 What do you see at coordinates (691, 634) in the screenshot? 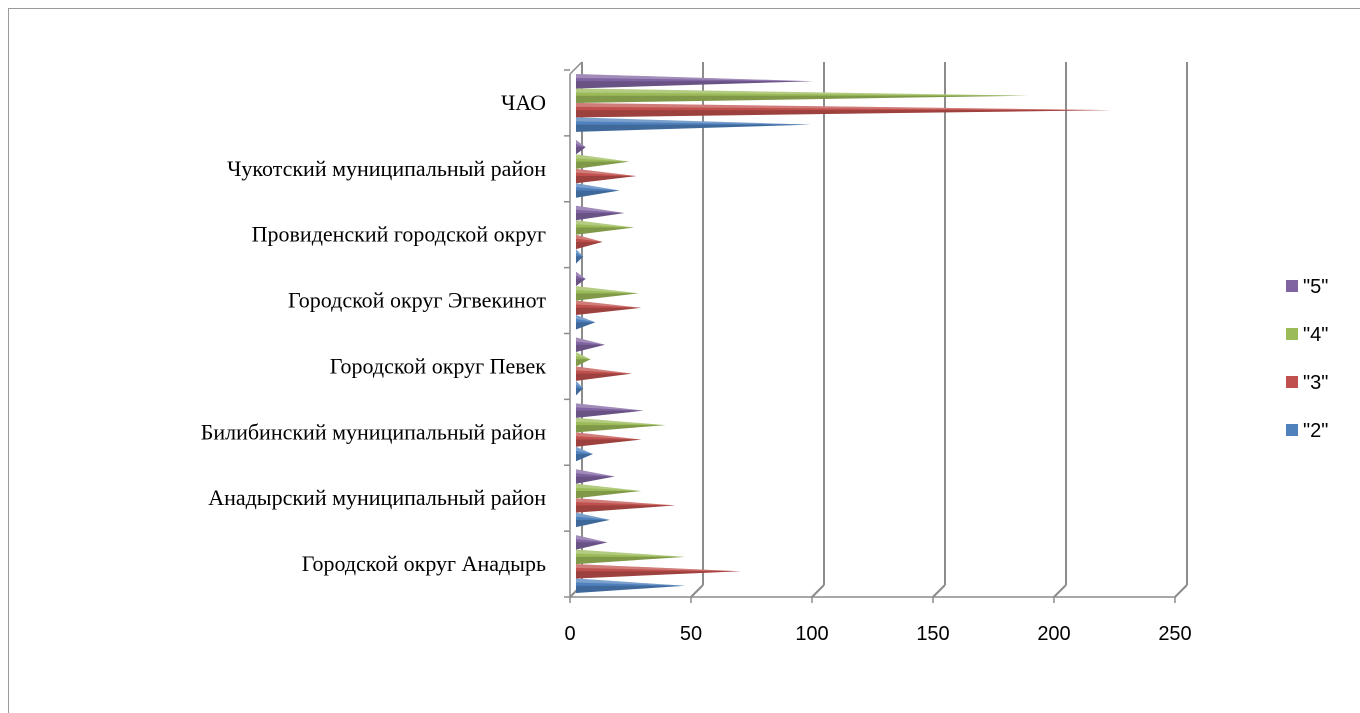
I see `x-tick-label: 50` at bounding box center [691, 634].